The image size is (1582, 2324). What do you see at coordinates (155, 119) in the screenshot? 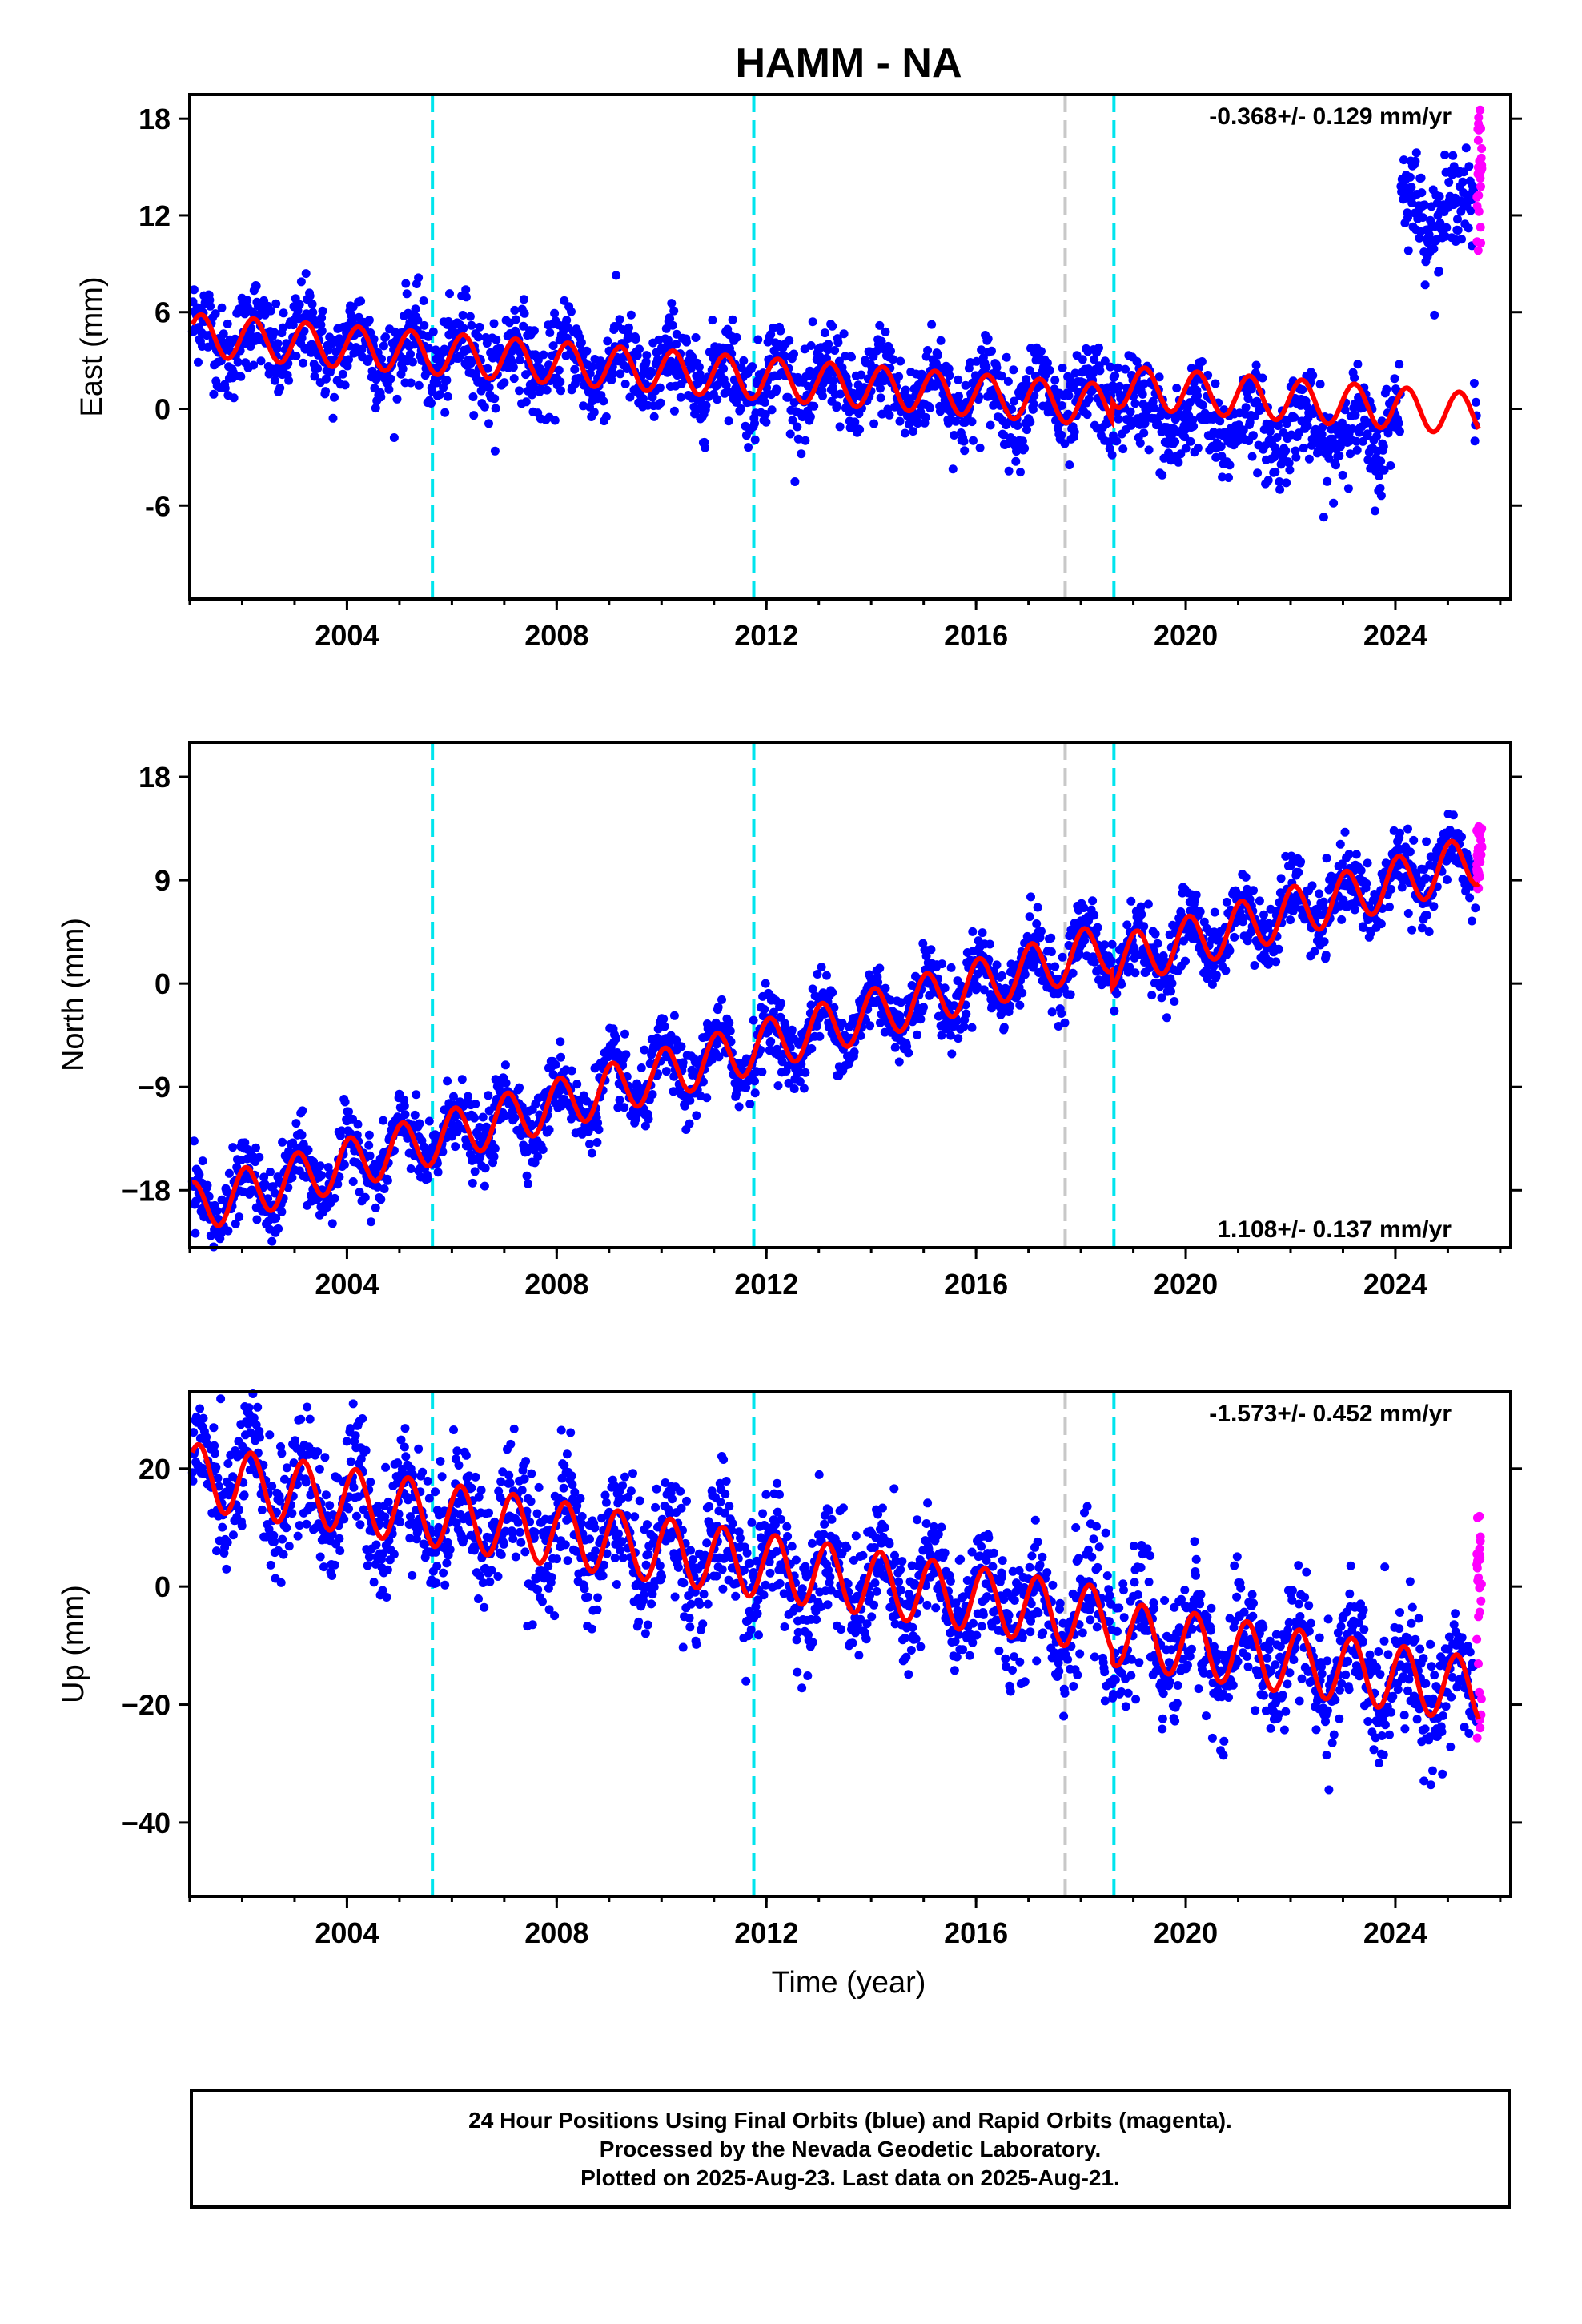
I see `east-y-tick-label: 18` at bounding box center [155, 119].